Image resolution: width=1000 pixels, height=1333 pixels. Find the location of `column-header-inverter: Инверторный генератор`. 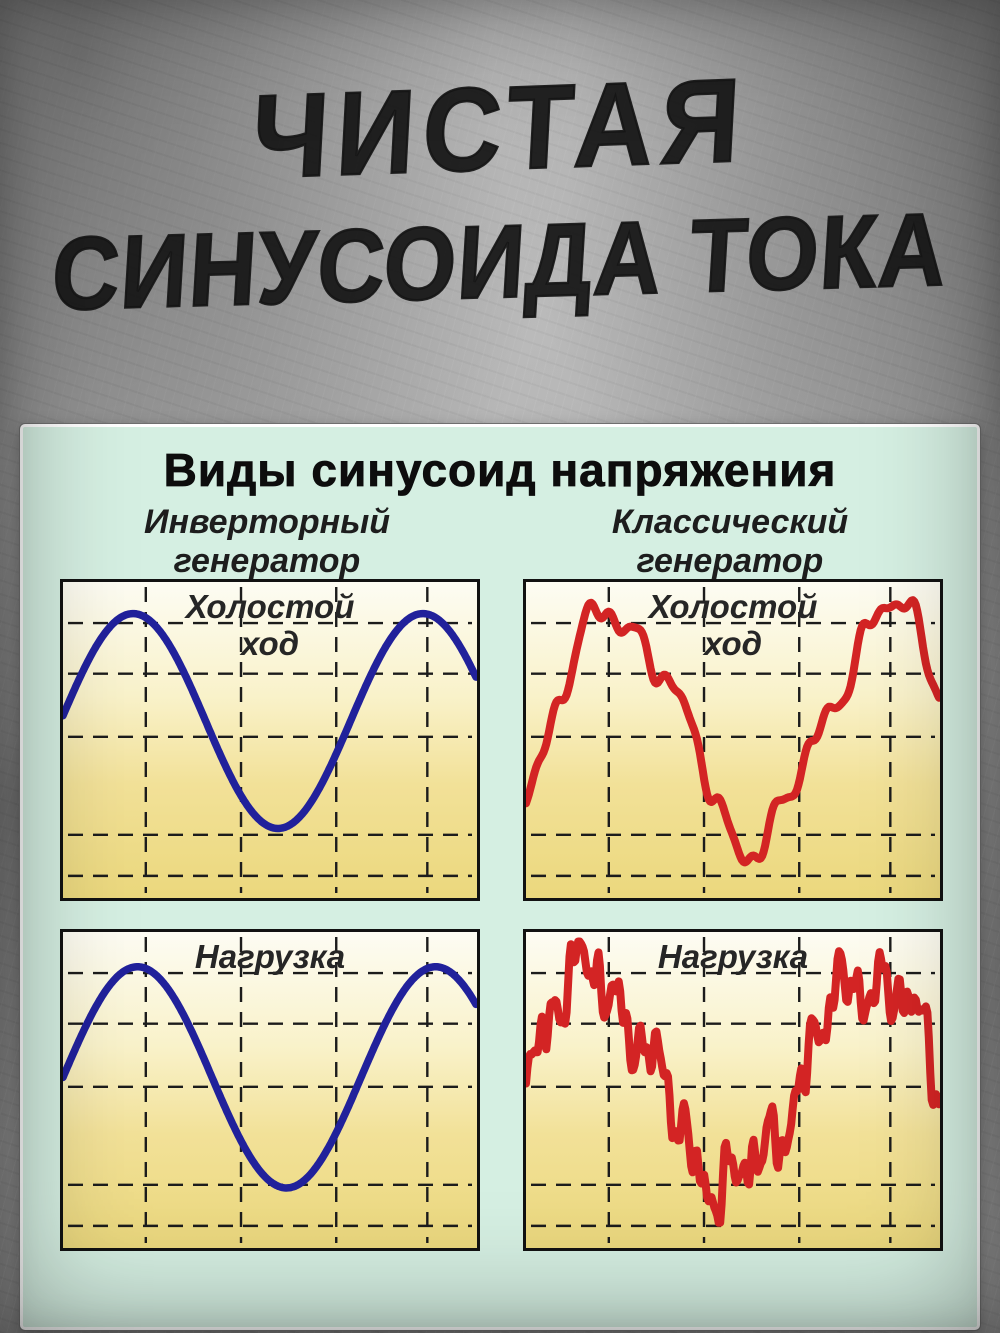

column-header-inverter: Инверторный генератор is located at coordinates (267, 542).